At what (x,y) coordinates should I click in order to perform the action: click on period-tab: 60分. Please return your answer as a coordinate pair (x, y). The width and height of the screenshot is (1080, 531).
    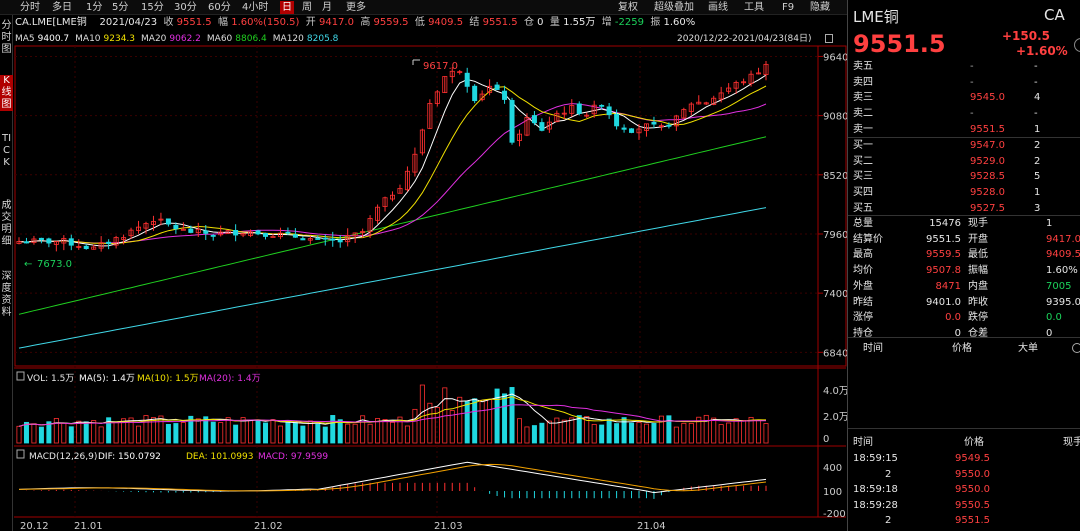
    Looking at the image, I should click on (219, 7).